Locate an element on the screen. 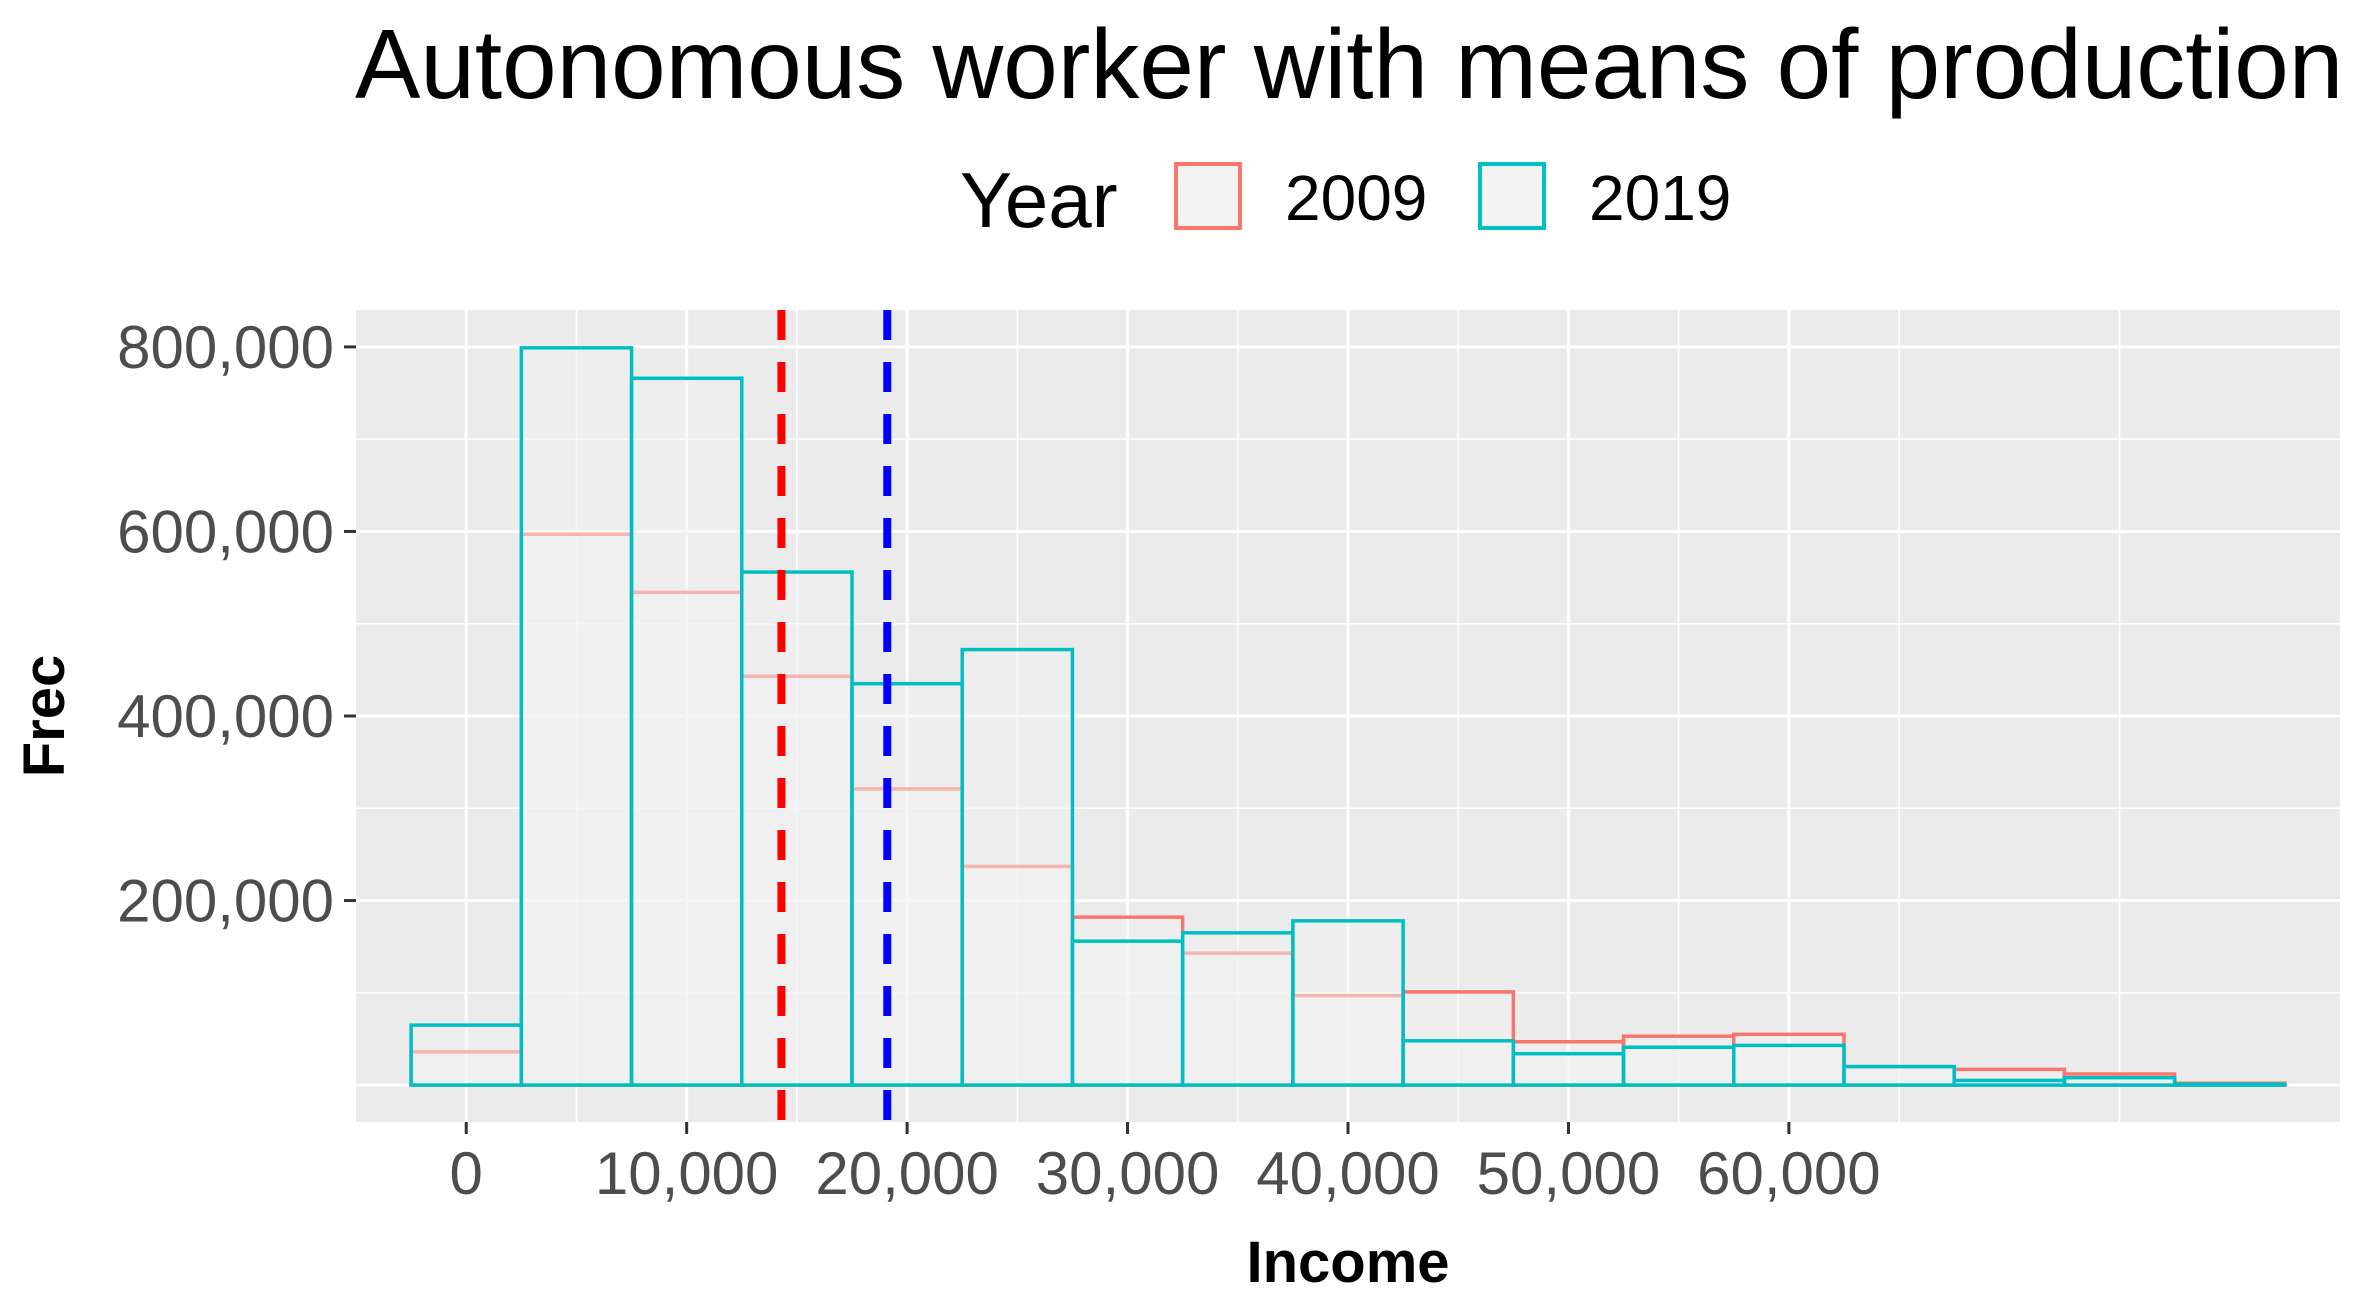  xtick-label: 40,000 is located at coordinates (1348, 1173).